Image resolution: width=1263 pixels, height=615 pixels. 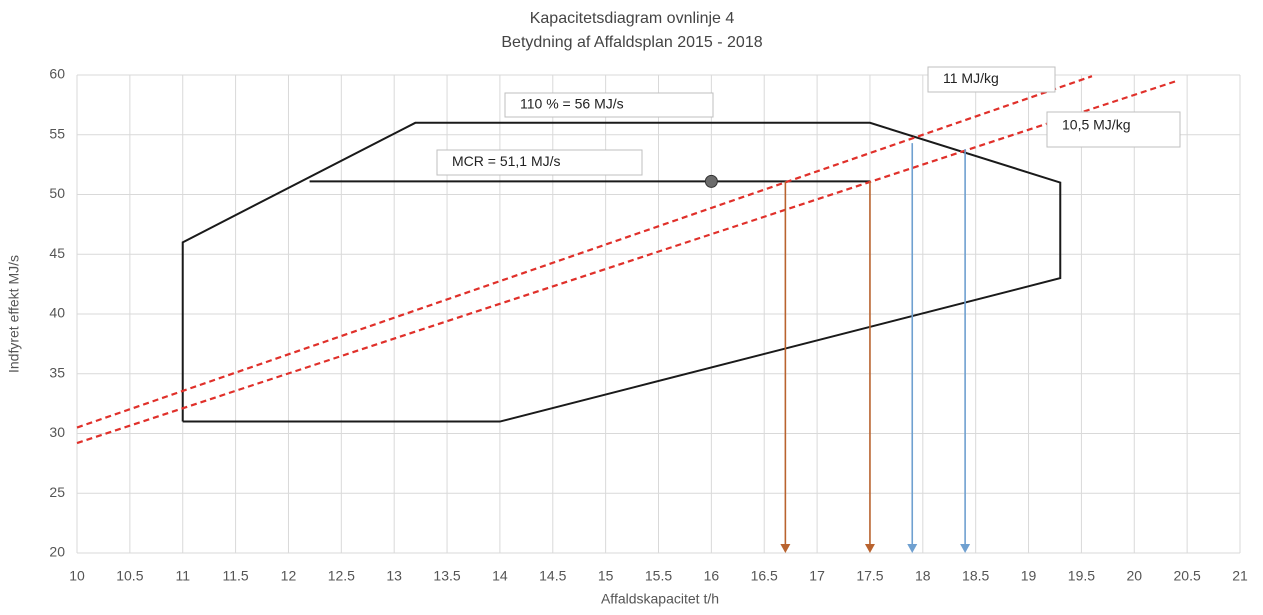 I want to click on x-tick-label: 20, so click(x=1134, y=576).